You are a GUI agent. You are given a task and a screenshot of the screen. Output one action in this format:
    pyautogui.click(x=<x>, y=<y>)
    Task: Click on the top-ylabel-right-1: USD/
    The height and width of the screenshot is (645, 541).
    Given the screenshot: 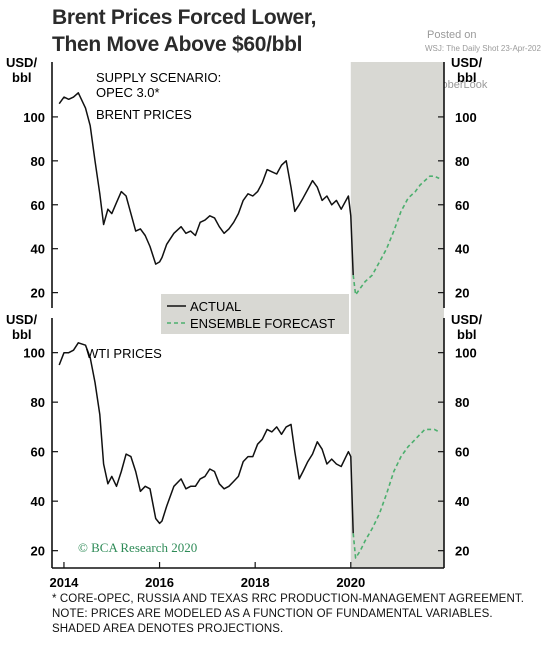 What is the action you would take?
    pyautogui.click(x=466, y=62)
    